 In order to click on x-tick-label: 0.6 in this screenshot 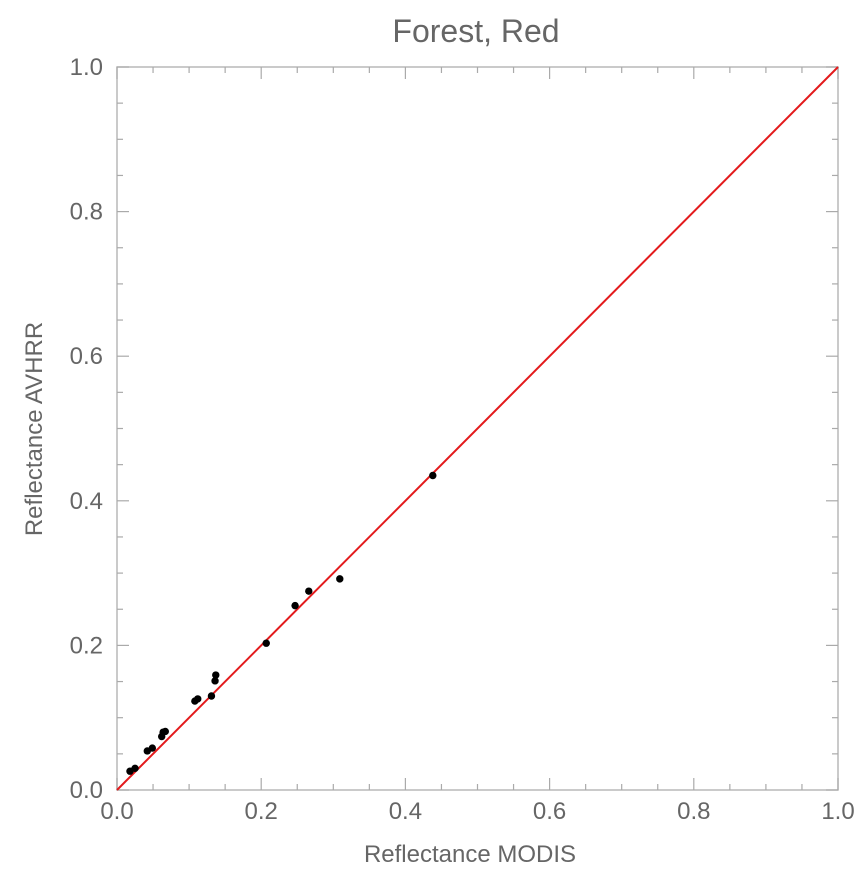, I will do `click(549, 811)`.